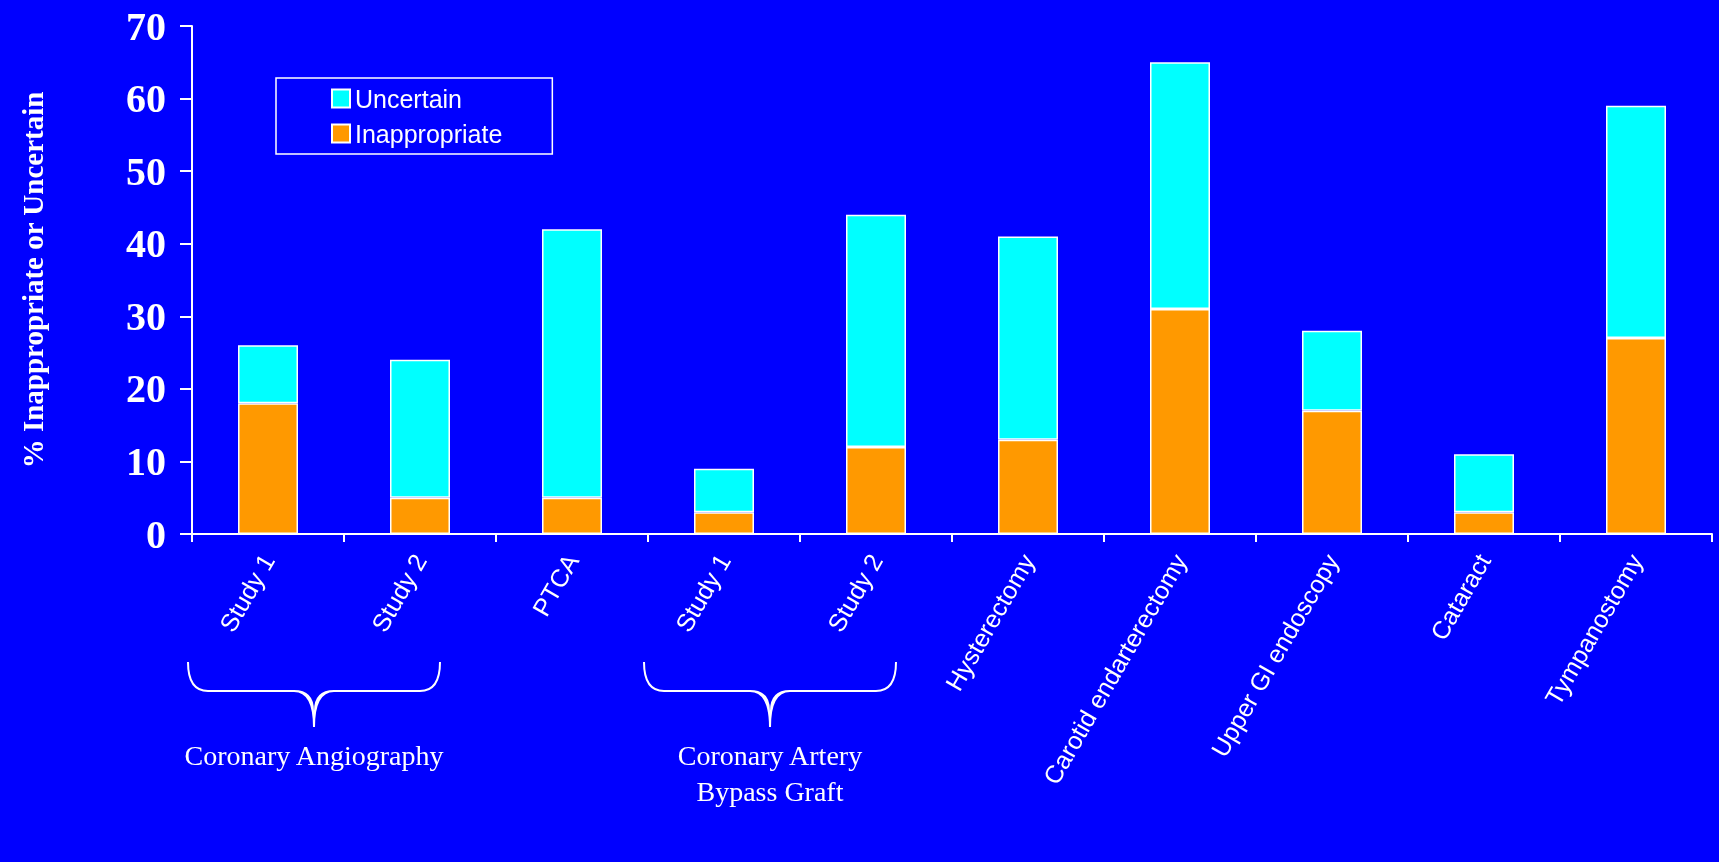 The image size is (1719, 862). I want to click on y-tick-label: 0, so click(156, 534).